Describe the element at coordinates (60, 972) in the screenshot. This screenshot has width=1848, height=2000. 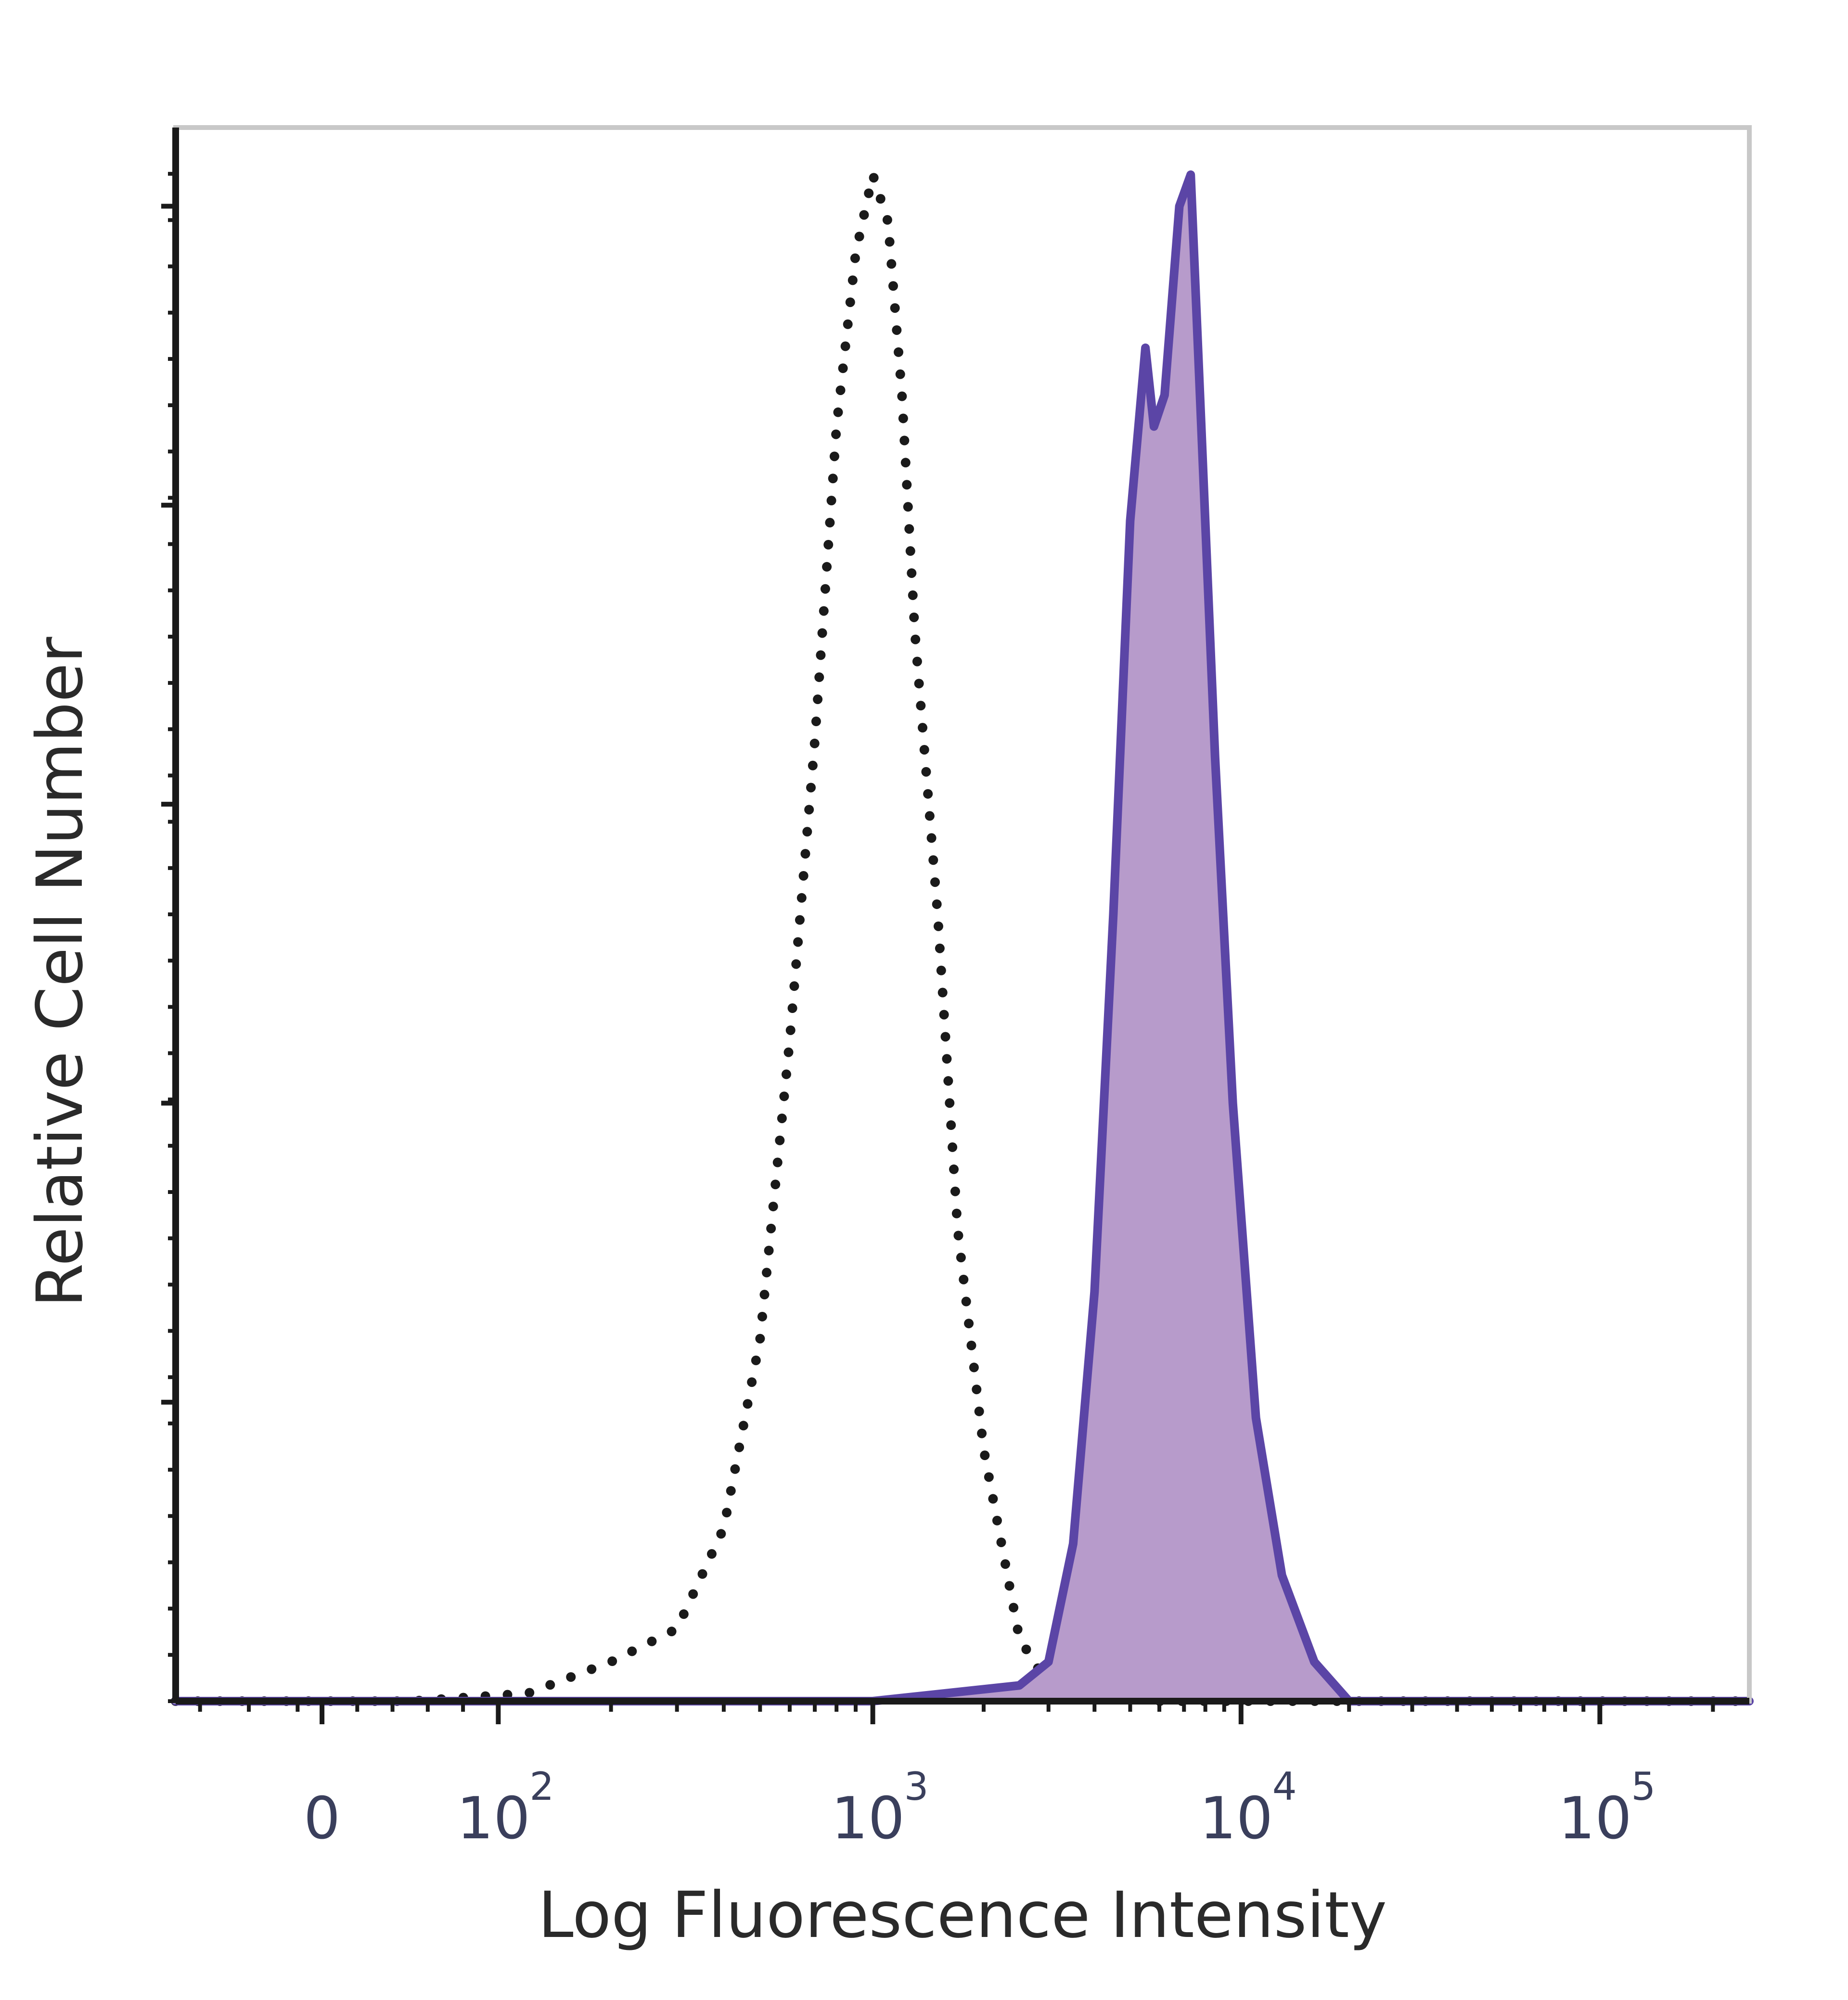
I see `y-axis-title: Relative Cell Number` at that location.